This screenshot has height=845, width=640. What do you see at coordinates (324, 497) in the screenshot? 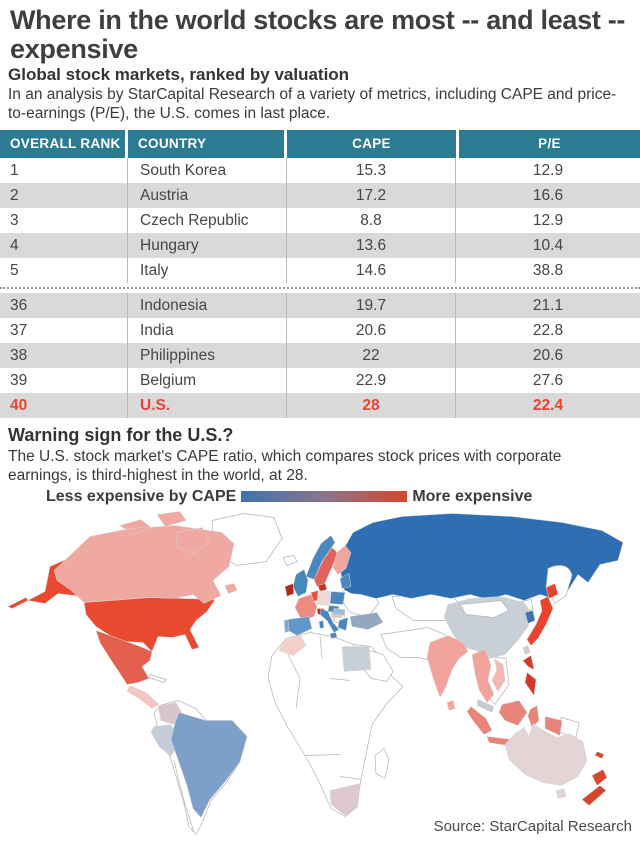
I see `legend-gradient-bar` at bounding box center [324, 497].